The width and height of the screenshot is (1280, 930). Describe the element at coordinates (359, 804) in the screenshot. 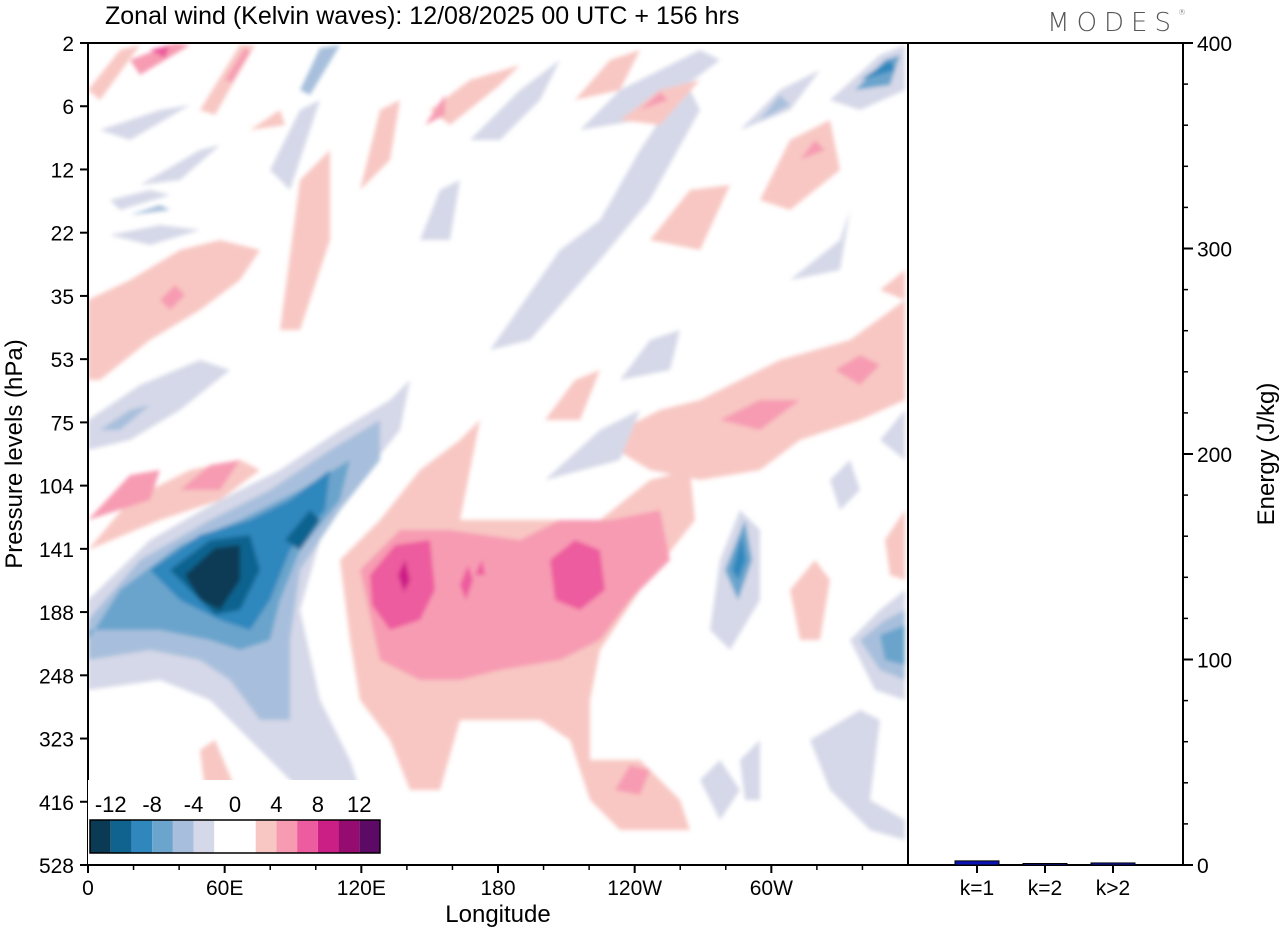

I see `colorbar-label: 12` at that location.